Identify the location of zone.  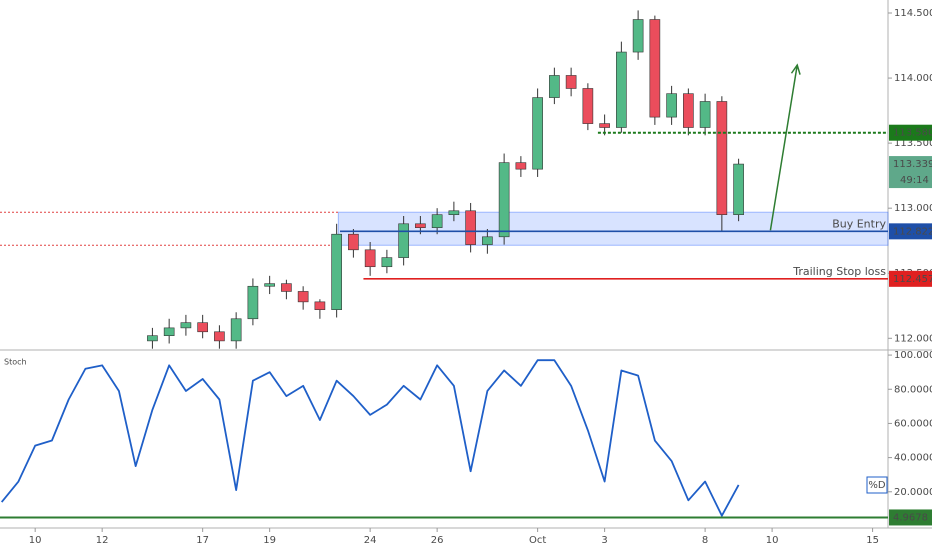
(613, 228).